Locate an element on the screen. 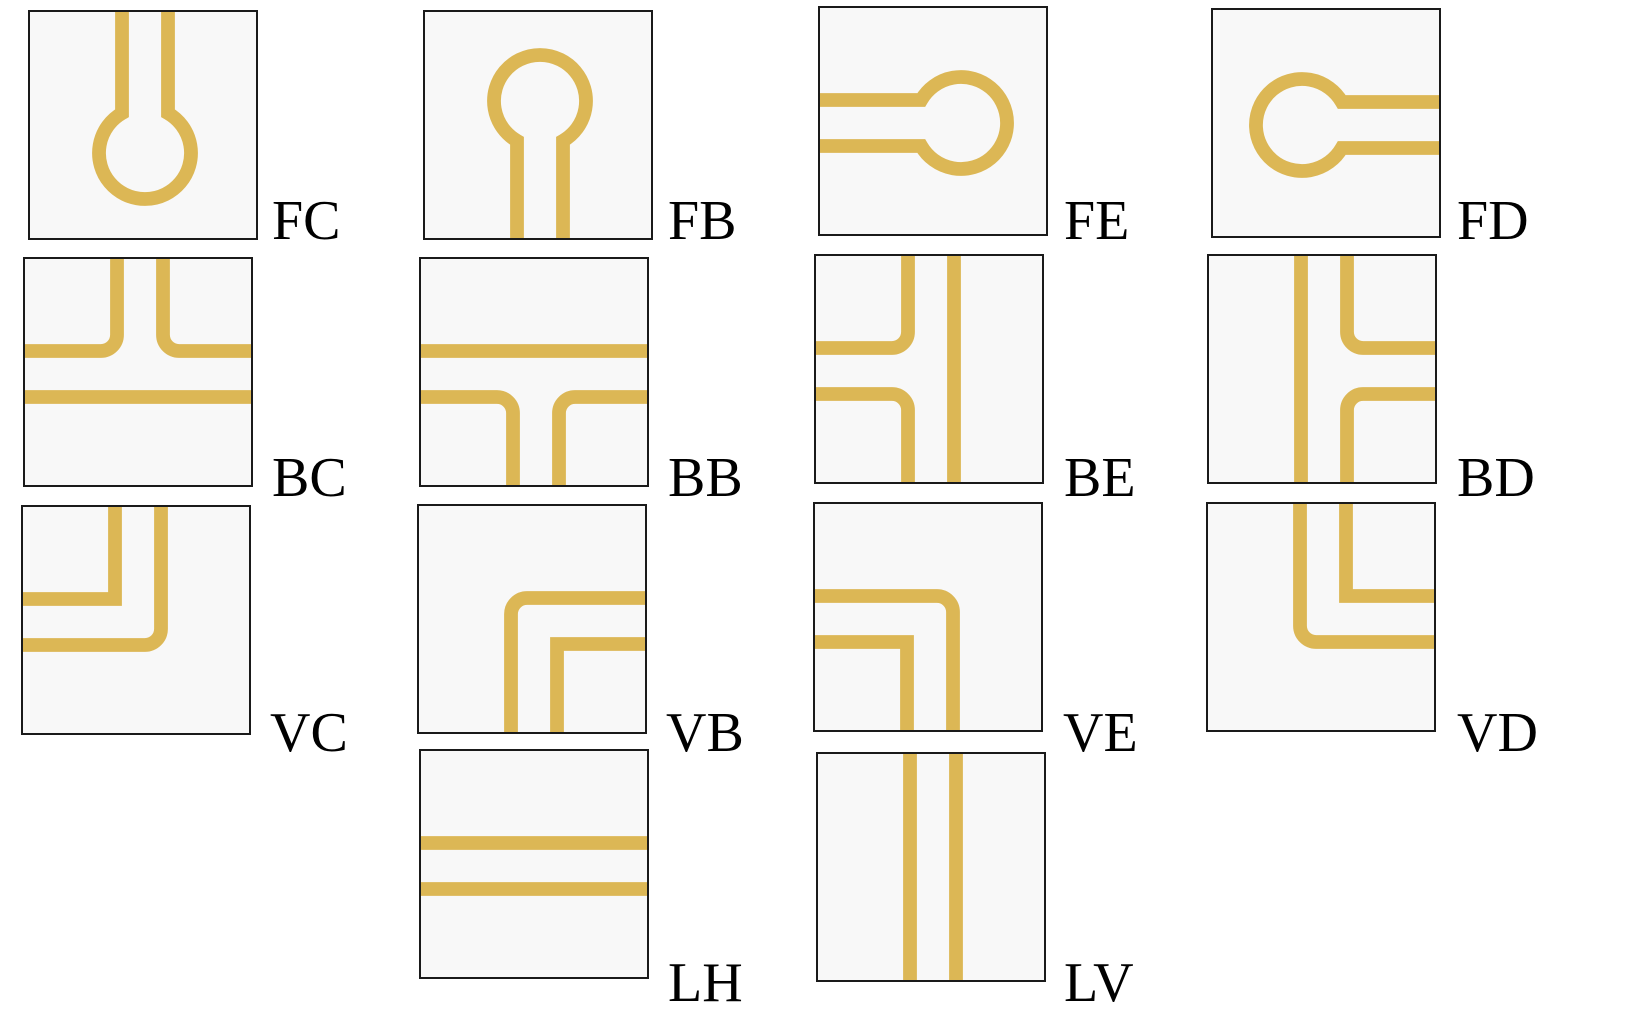 Image resolution: width=1635 pixels, height=1032 pixels. track-end-right-icon is located at coordinates (1344, 125).